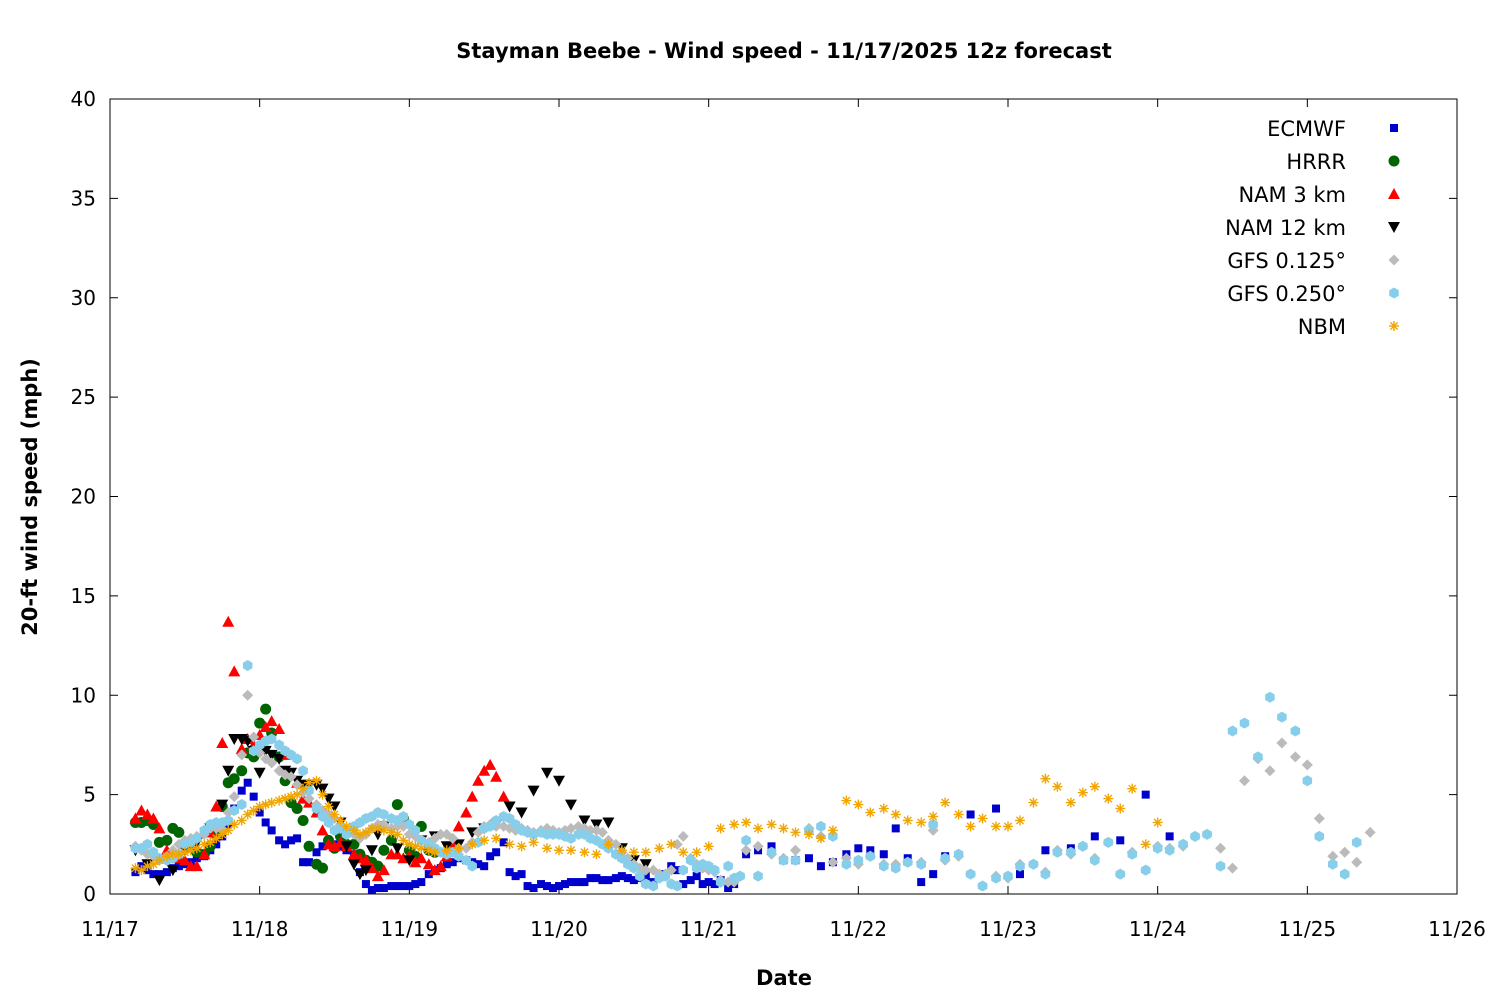 The height and width of the screenshot is (1000, 1500). I want to click on y-tick-label: 40, so click(83, 99).